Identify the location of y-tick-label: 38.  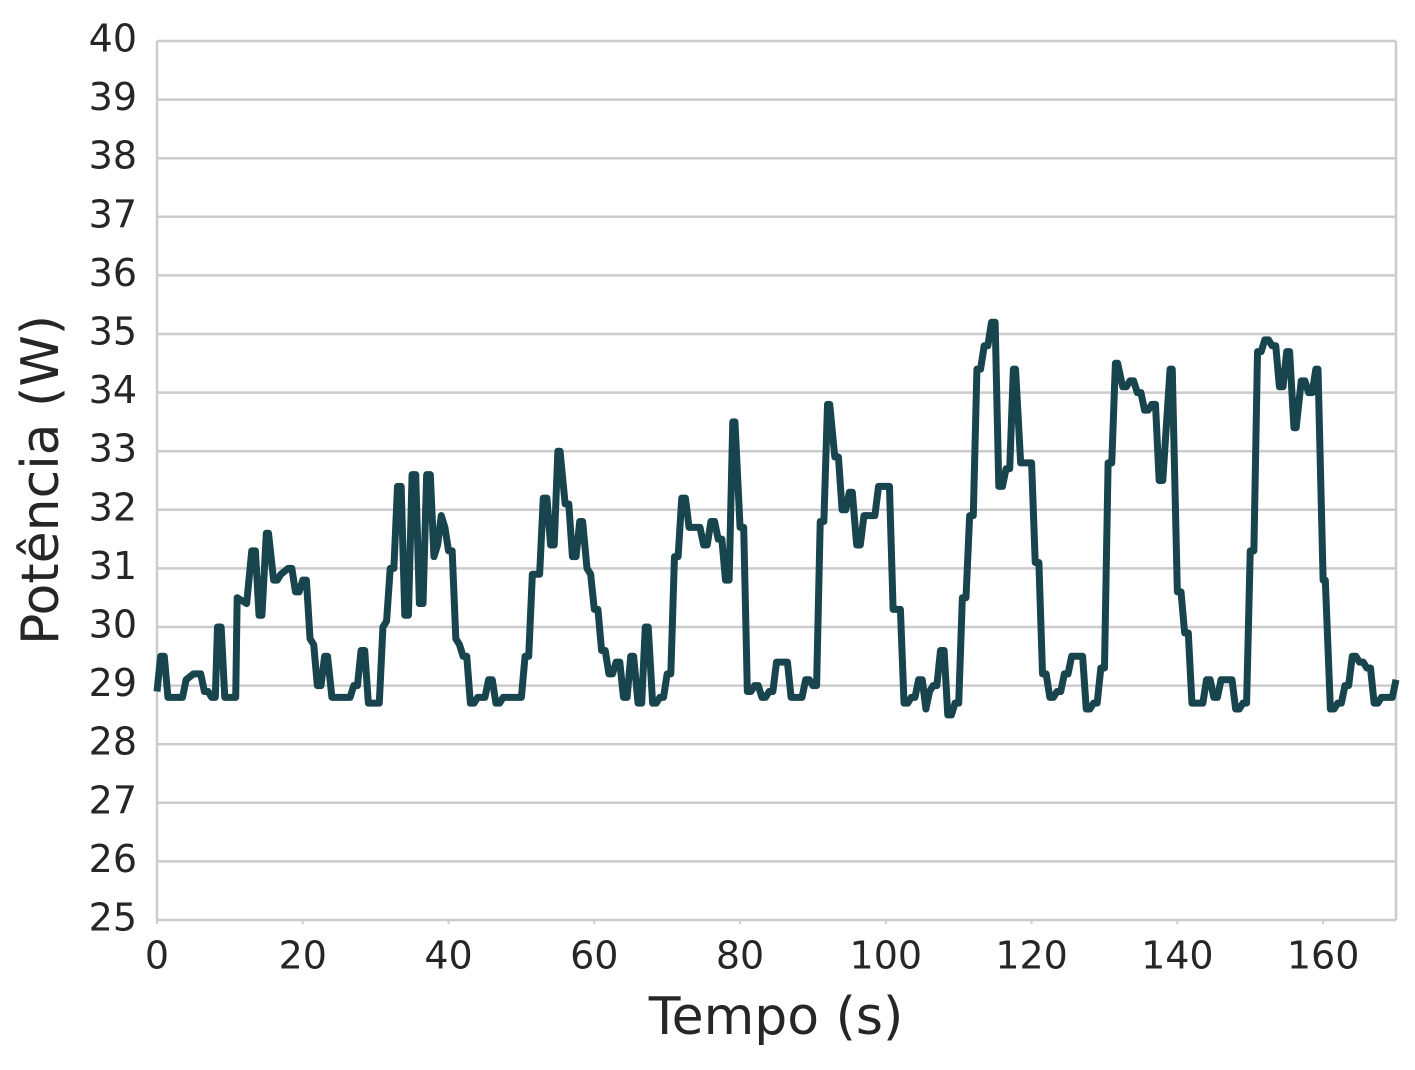
(113, 156).